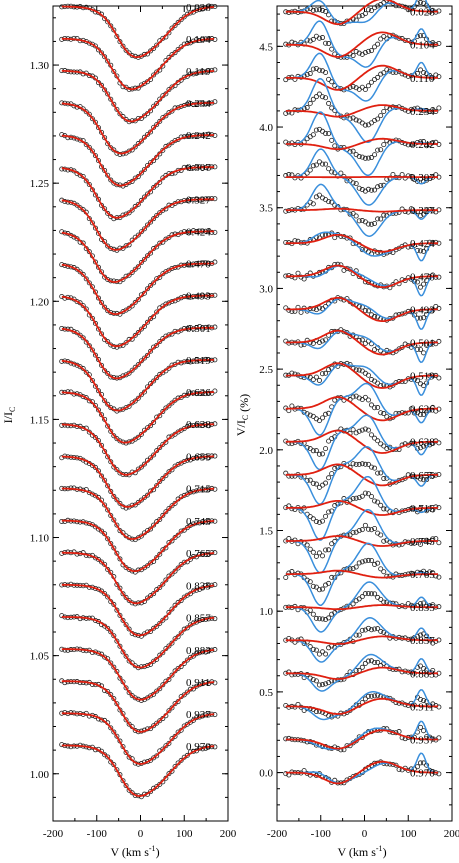 The image size is (459, 863). What do you see at coordinates (198, 683) in the screenshot?
I see `left-phase-label: 0.911` at bounding box center [198, 683].